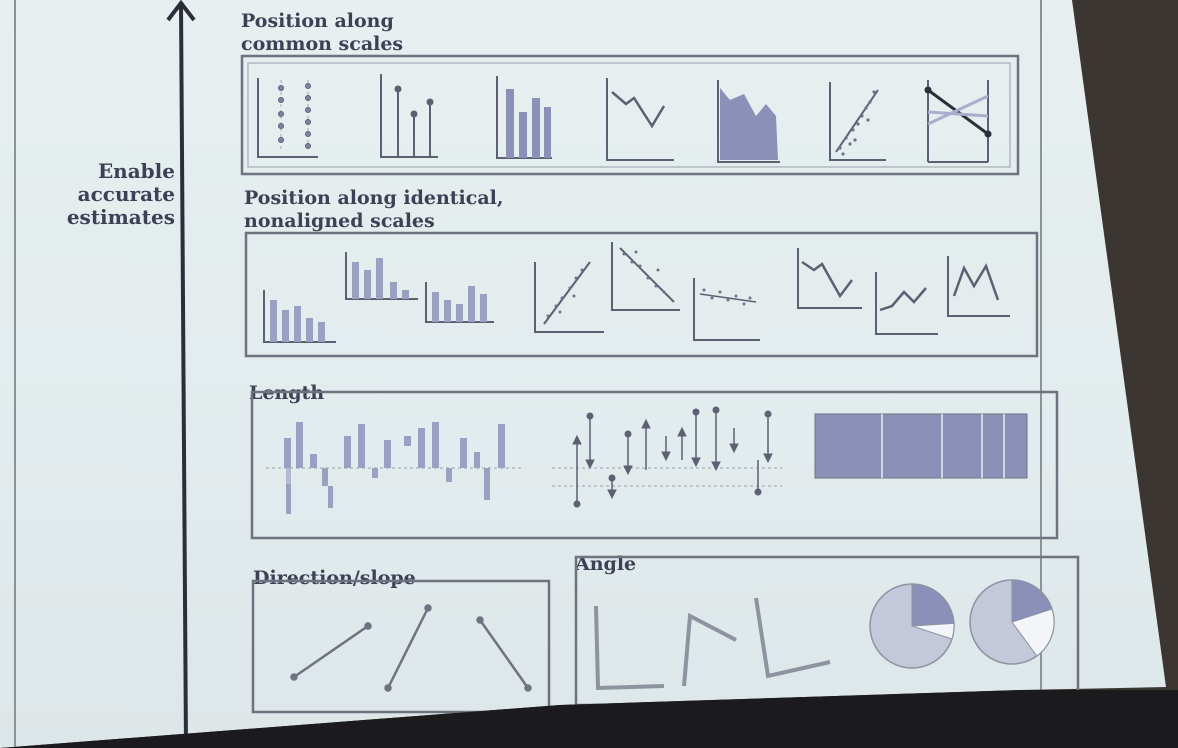 This screenshot has height=748, width=1178. Describe the element at coordinates (394, 468) in the screenshot. I see `deviation-bar-chart-icon` at that location.